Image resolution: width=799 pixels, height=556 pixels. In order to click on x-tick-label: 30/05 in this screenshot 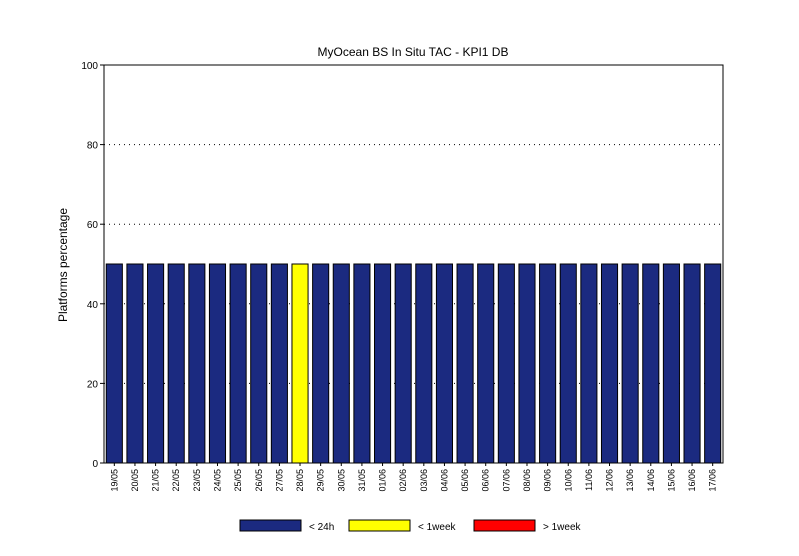, I will do `click(341, 480)`.